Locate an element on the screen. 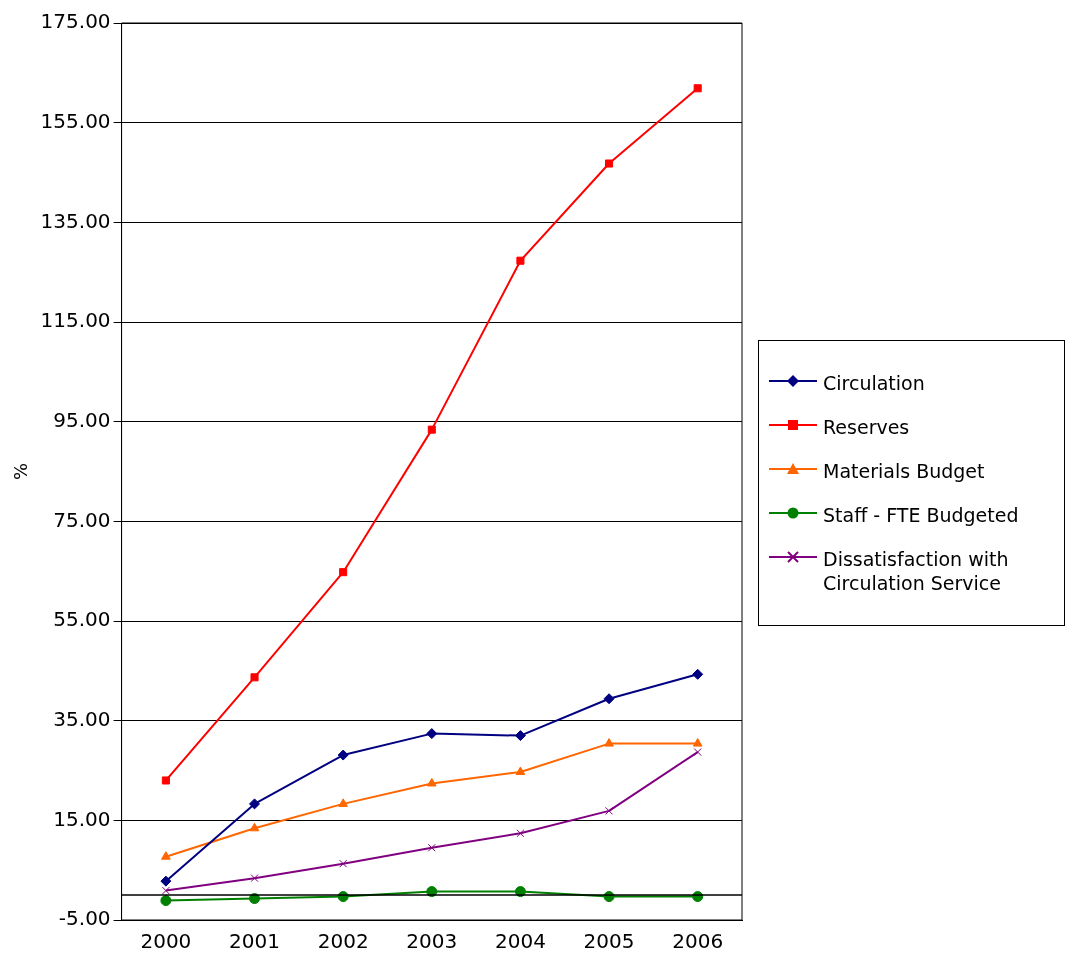  y-tick-label: 75.00 is located at coordinates (82, 519).